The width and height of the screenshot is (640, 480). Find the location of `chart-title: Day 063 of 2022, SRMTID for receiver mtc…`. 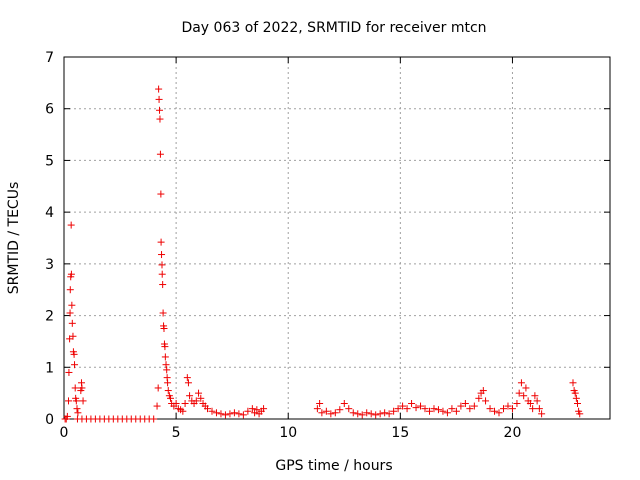

chart-title: Day 063 of 2022, SRMTID for receiver mtc… is located at coordinates (333, 28).